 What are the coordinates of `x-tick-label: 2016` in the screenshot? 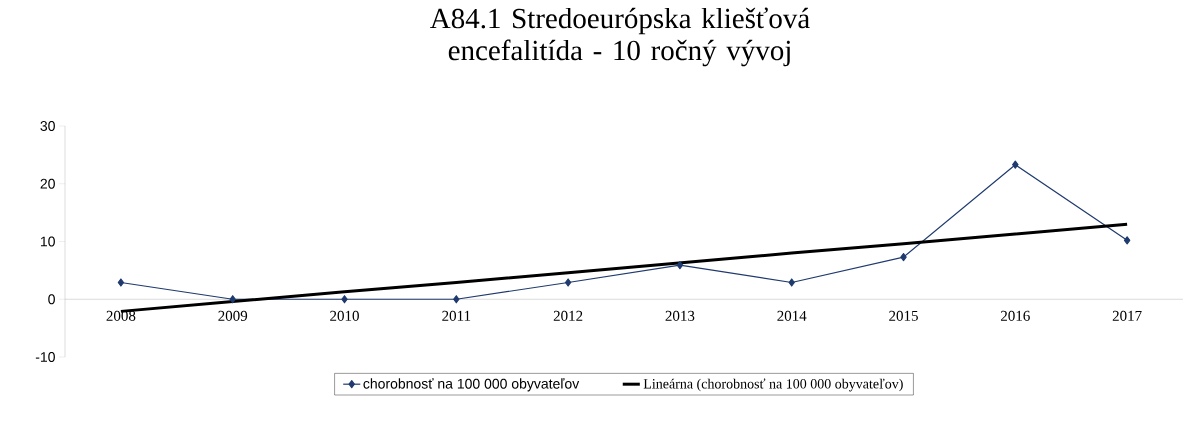 It's located at (1015, 315).